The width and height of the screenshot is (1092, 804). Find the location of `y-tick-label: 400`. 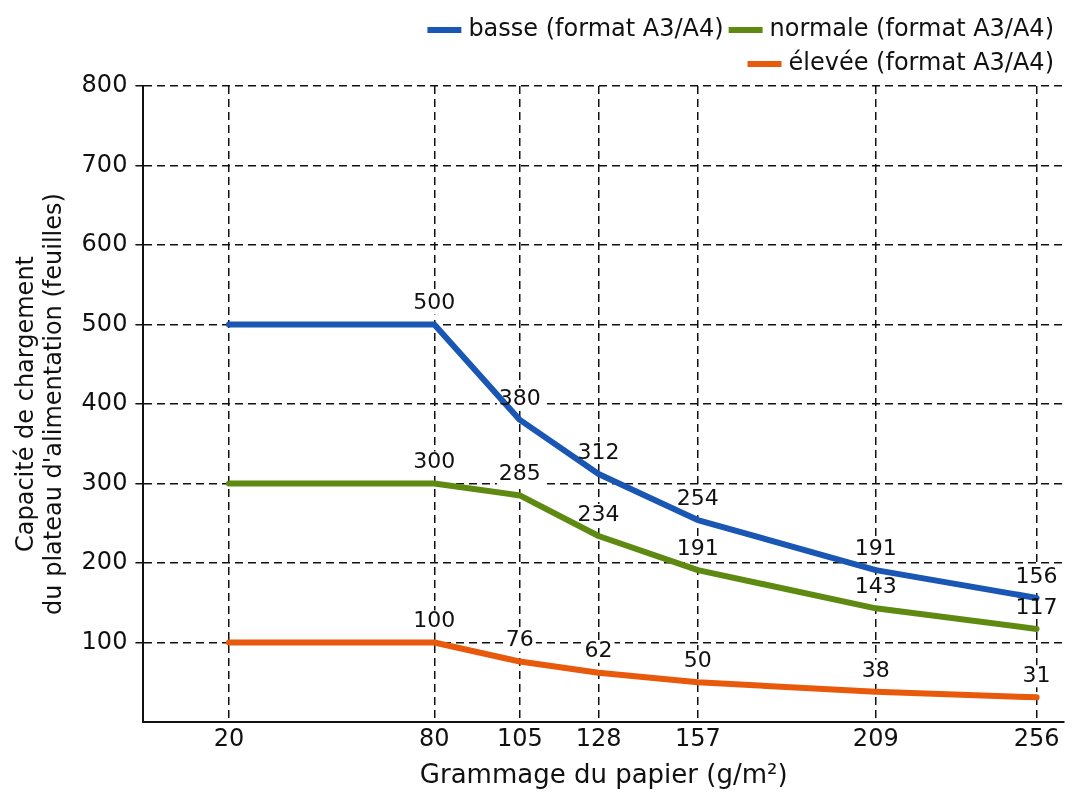

y-tick-label: 400 is located at coordinates (104, 402).